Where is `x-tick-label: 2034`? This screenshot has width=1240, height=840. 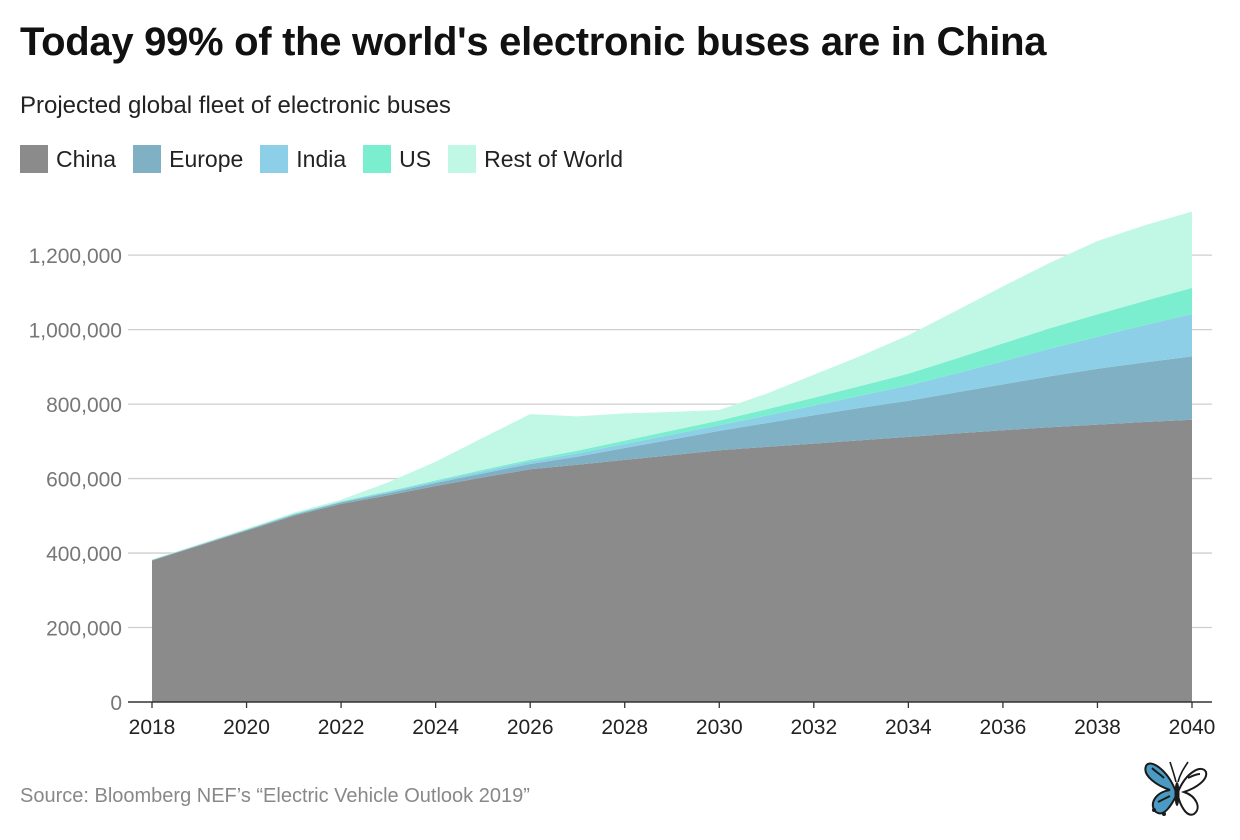
x-tick-label: 2034 is located at coordinates (908, 727).